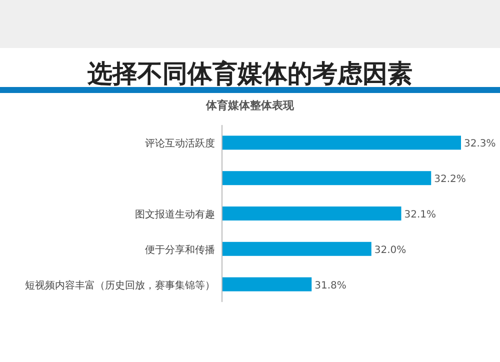  Describe the element at coordinates (120, 285) in the screenshot. I see `y-tick-label: 短视频内容丰富（历史回放，赛事集锦等）` at that location.